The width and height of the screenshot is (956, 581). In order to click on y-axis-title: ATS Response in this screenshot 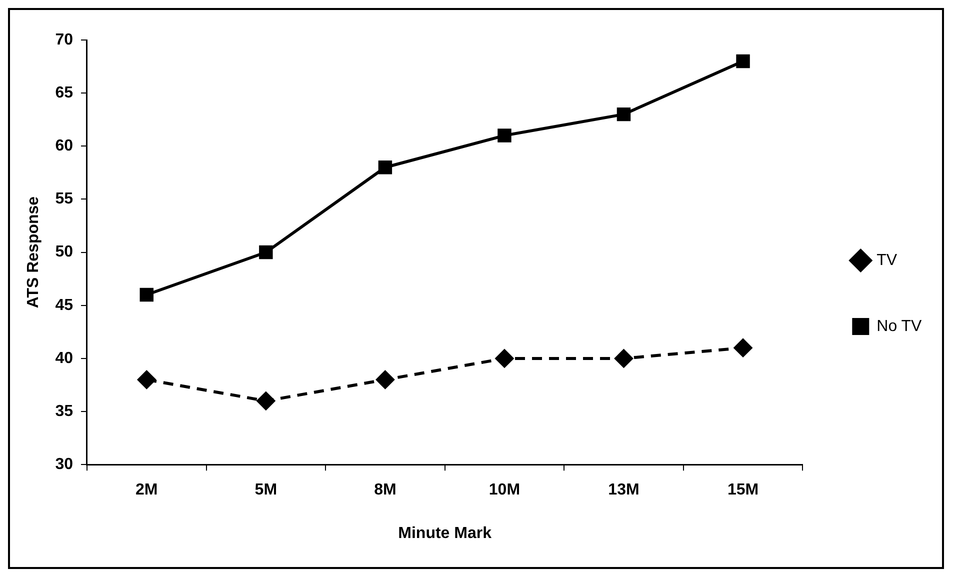, I will do `click(33, 252)`.